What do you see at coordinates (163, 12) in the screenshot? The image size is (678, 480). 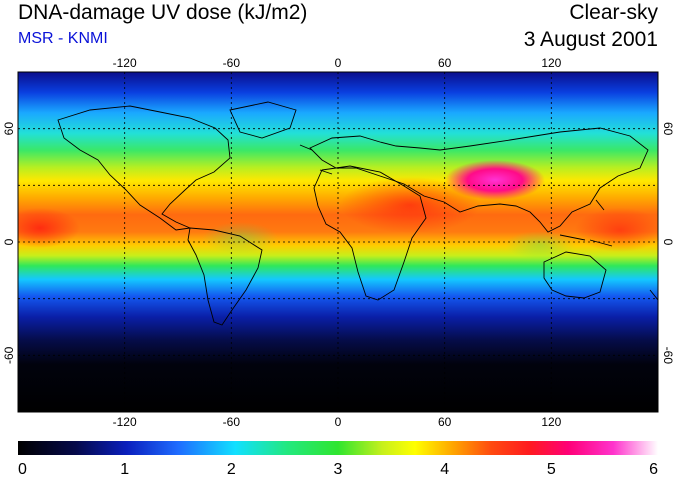 I see `map-title: DNA-damage UV dose (kJ/m2)` at bounding box center [163, 12].